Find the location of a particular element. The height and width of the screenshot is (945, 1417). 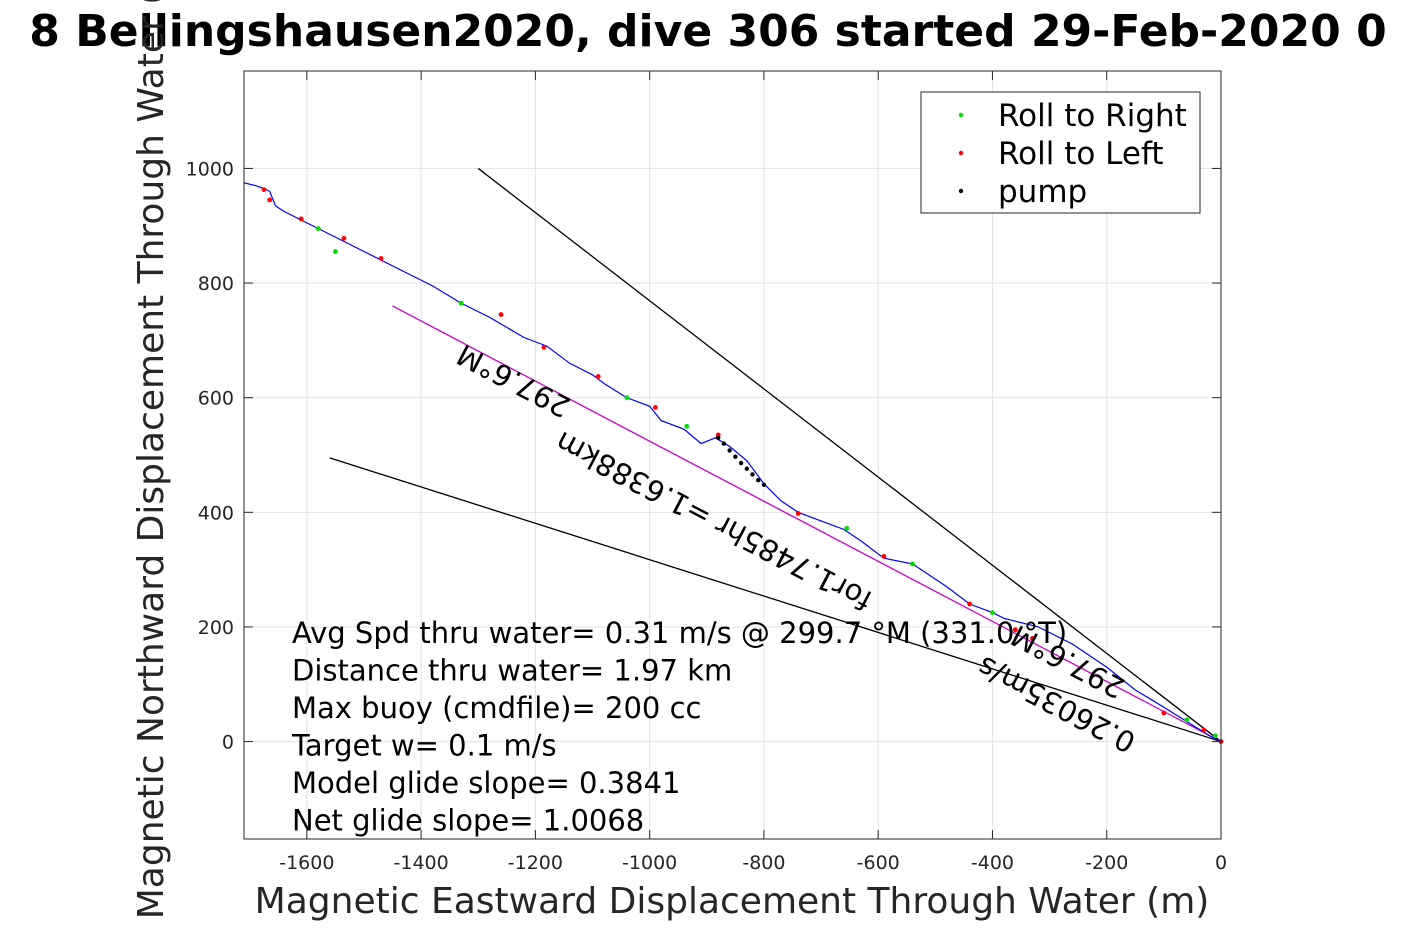

legend-label: Roll to Right is located at coordinates (1092, 116).